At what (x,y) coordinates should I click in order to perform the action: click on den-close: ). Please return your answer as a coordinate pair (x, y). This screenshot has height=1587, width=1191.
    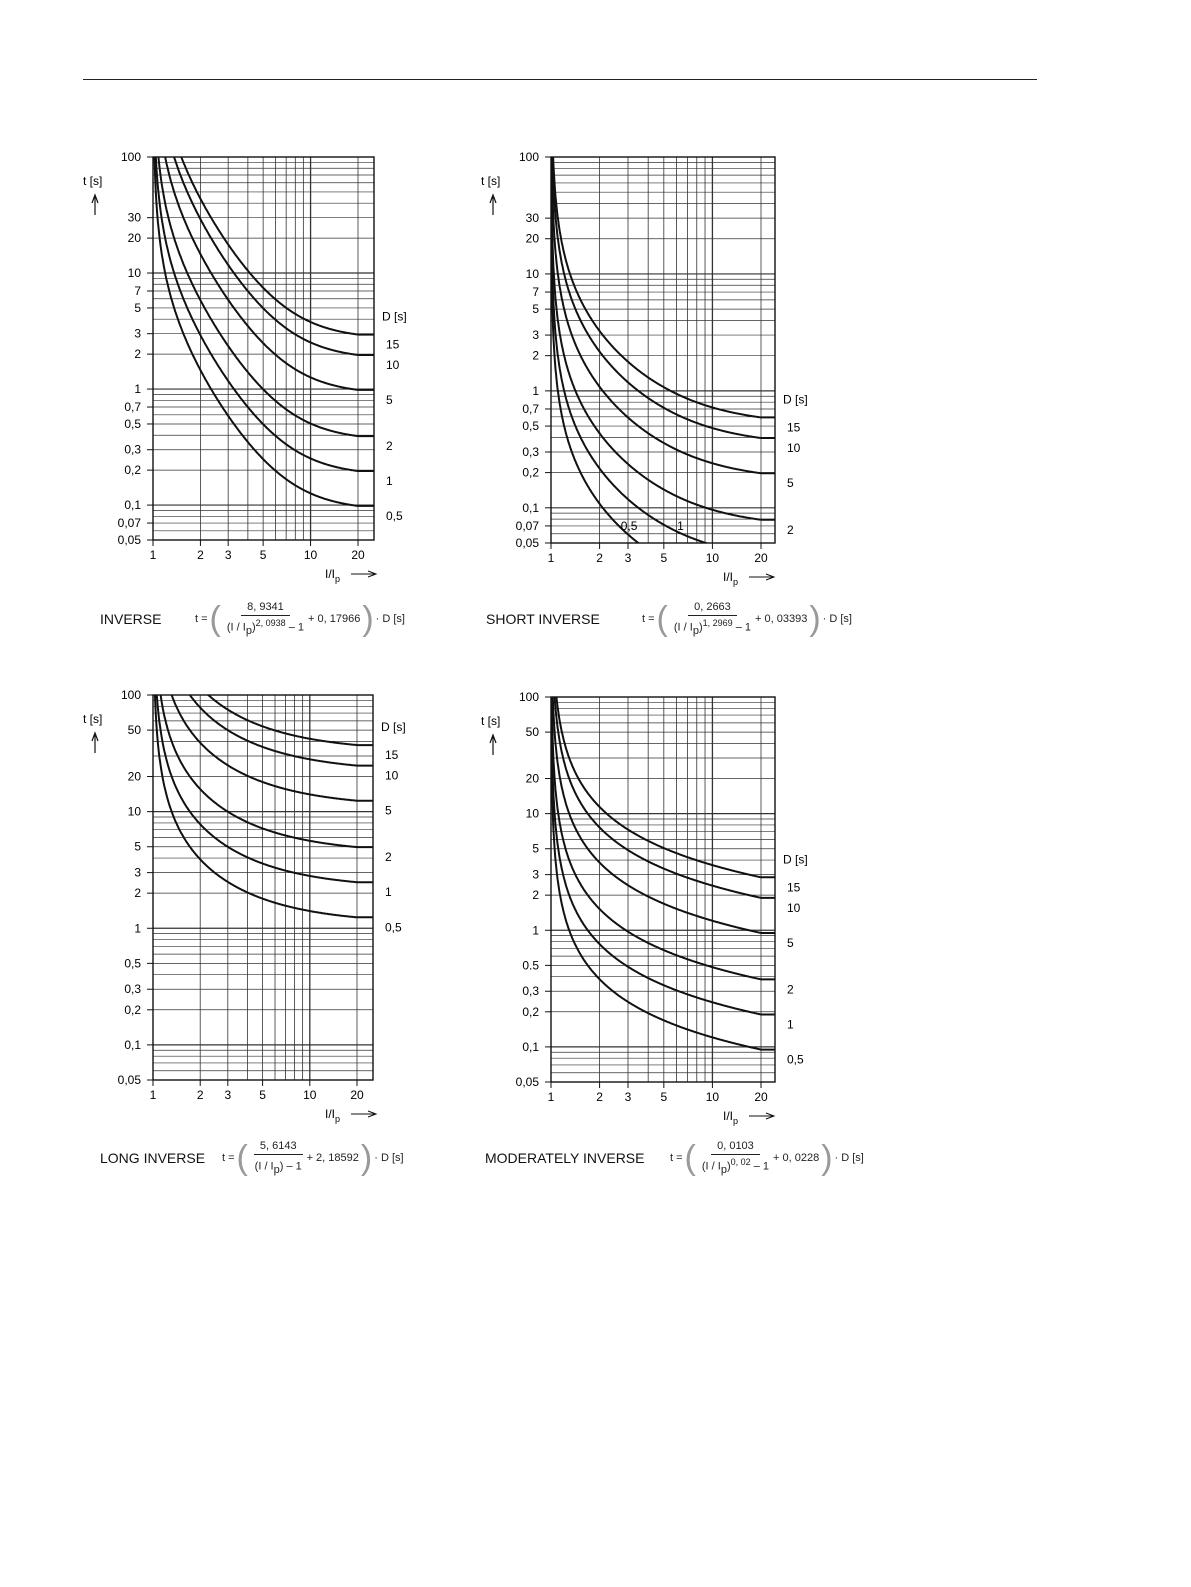
    Looking at the image, I should click on (728, 1166).